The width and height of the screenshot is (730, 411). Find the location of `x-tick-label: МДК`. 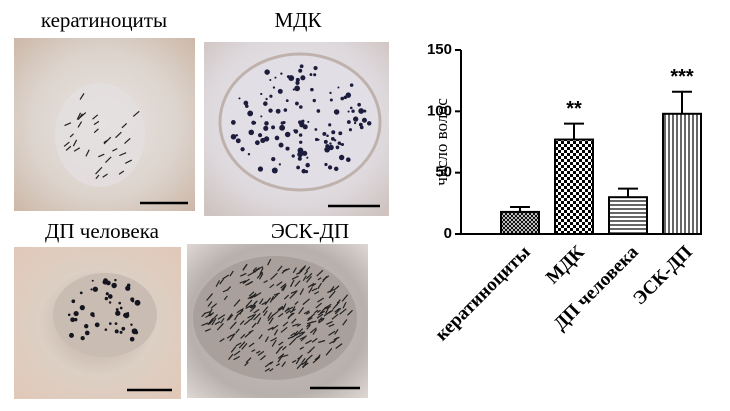

x-tick-label: МДК is located at coordinates (565, 265).